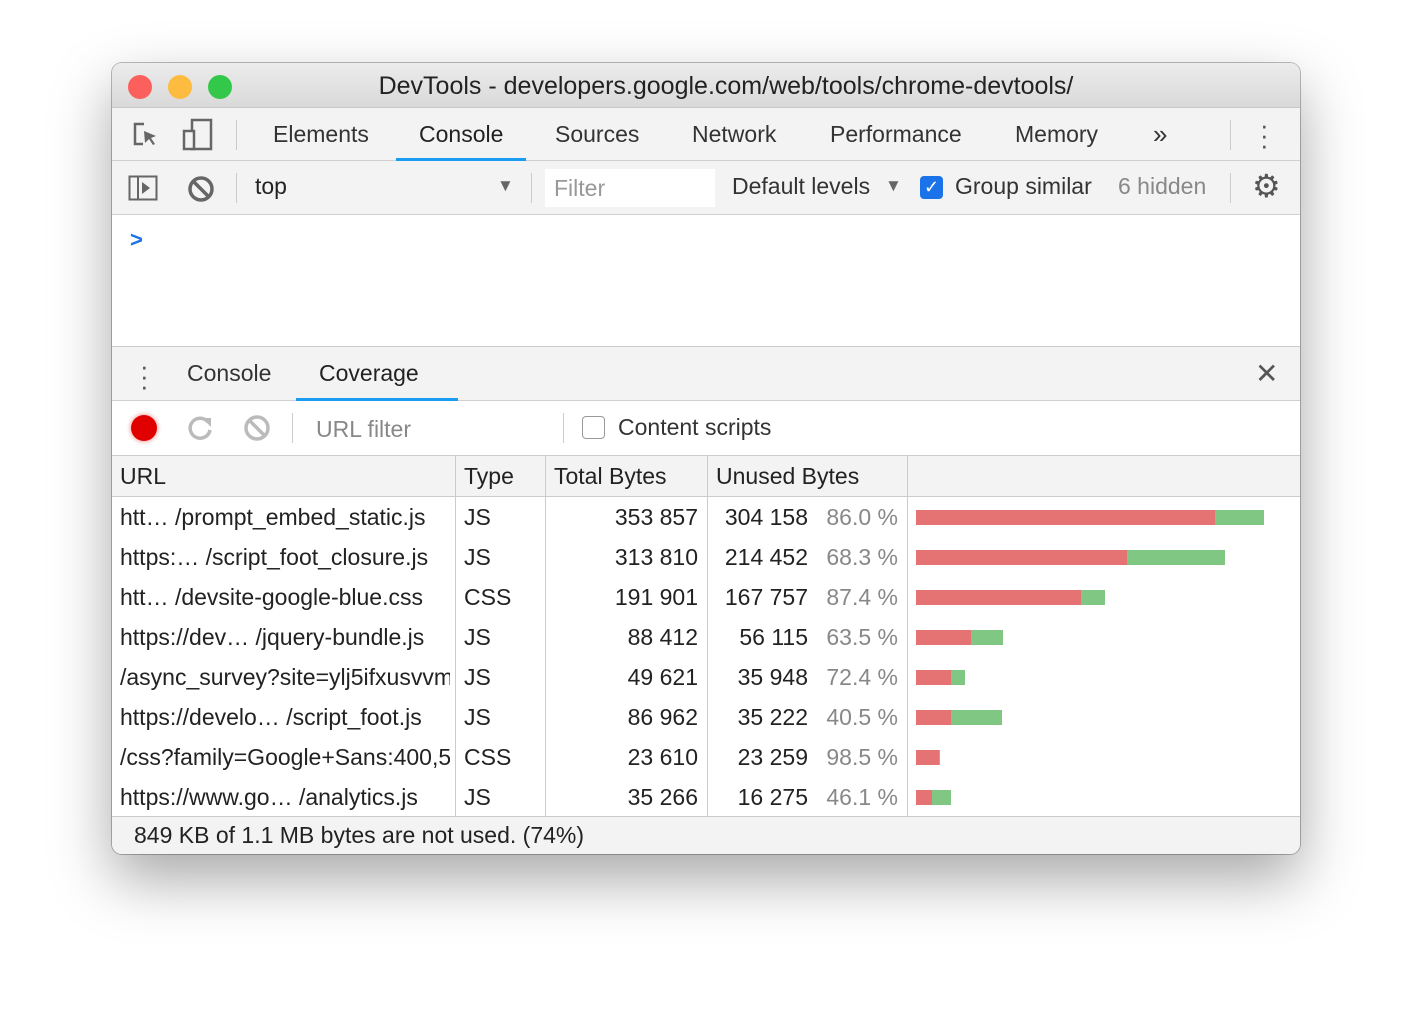  Describe the element at coordinates (772, 677) in the screenshot. I see `unused-bytes-cell: 35 948` at that location.